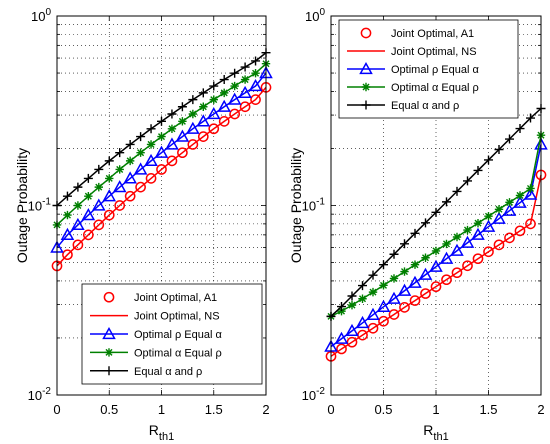 The image size is (550, 444). I want to click on y-tick-label: 10⁻², so click(40, 394).